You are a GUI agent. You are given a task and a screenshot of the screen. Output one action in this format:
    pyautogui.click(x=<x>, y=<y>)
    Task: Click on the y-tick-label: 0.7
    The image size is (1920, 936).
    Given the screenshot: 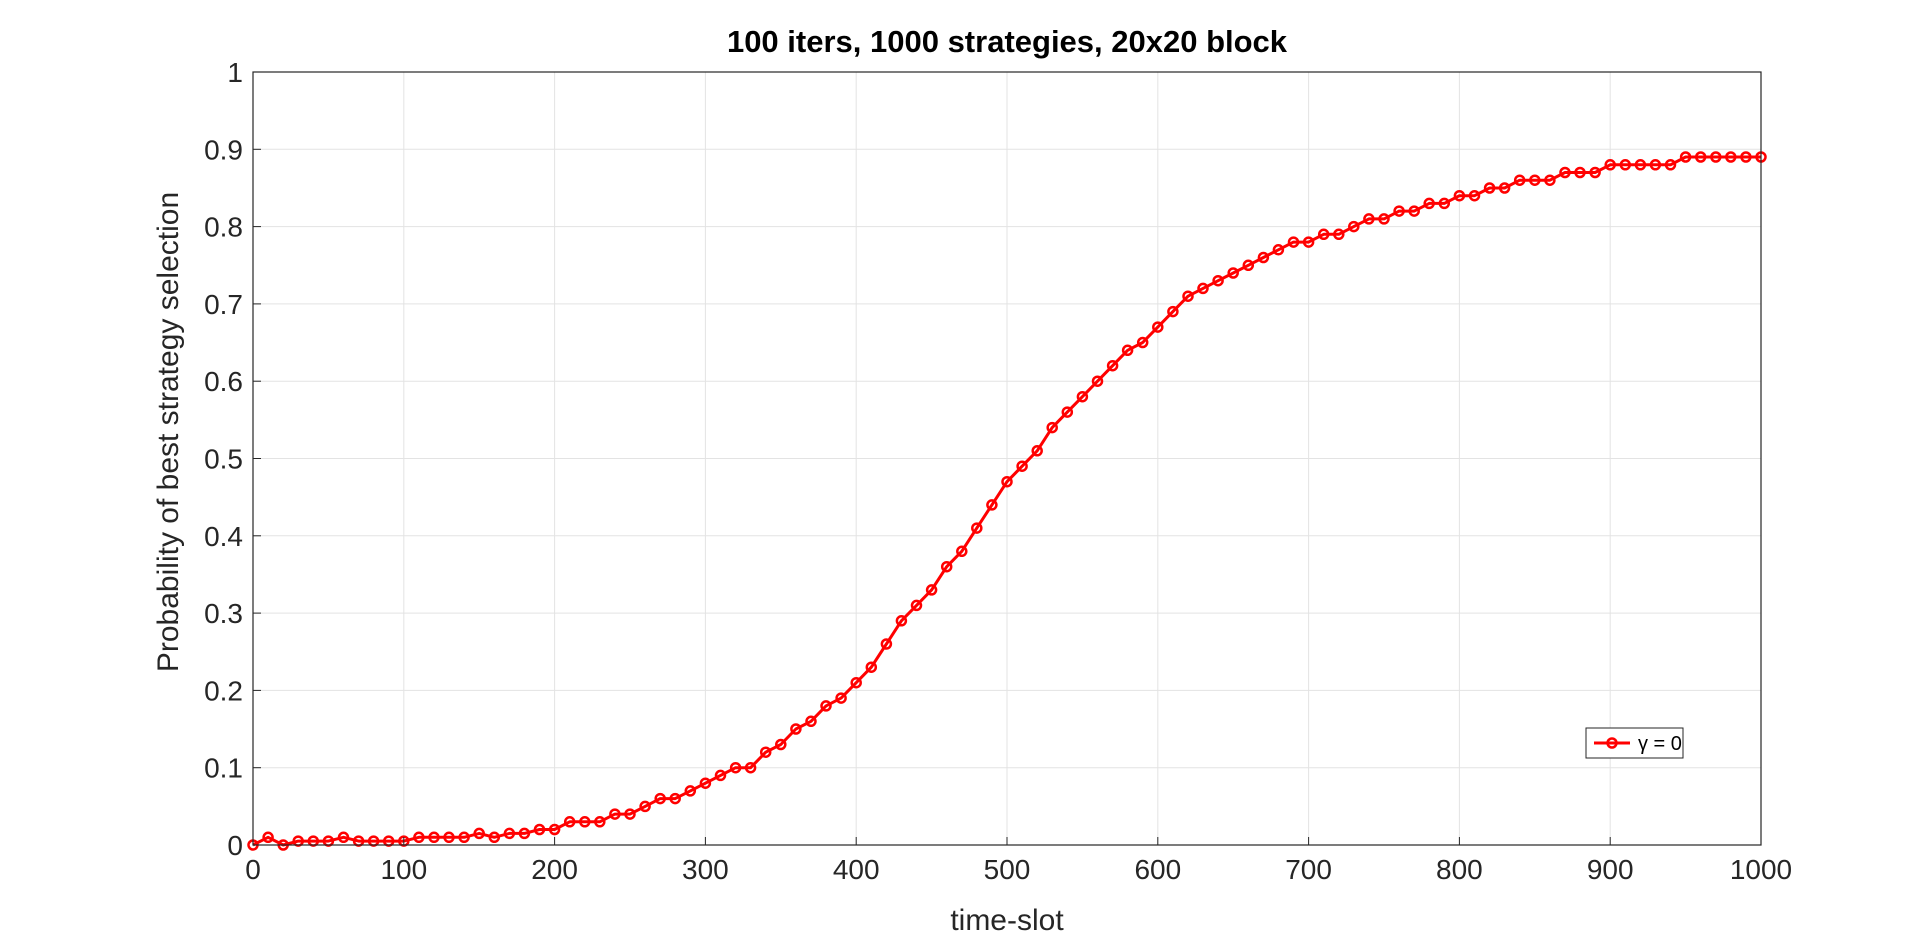 What is the action you would take?
    pyautogui.click(x=223, y=304)
    